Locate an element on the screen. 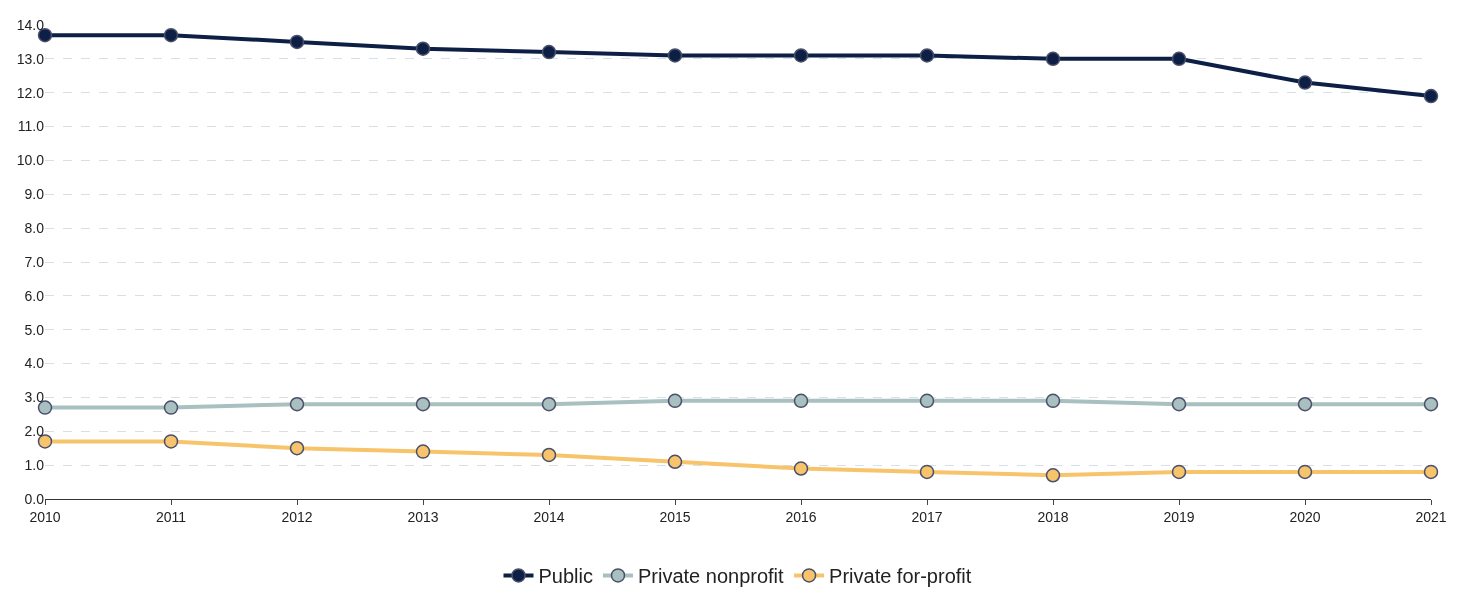 The width and height of the screenshot is (1471, 607). y-tick-label: 12.0 is located at coordinates (30, 92).